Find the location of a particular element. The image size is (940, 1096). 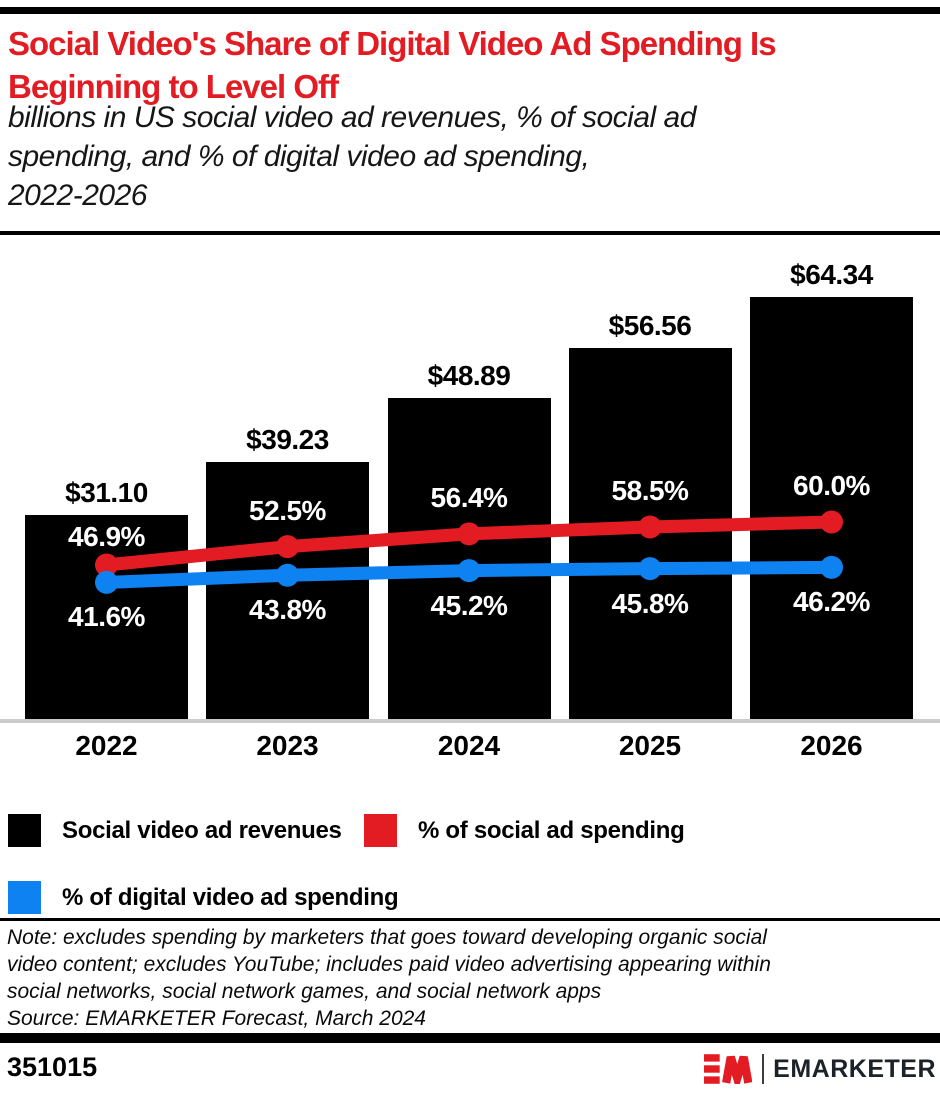

x-axis-label-2022: 2022 is located at coordinates (106, 745).